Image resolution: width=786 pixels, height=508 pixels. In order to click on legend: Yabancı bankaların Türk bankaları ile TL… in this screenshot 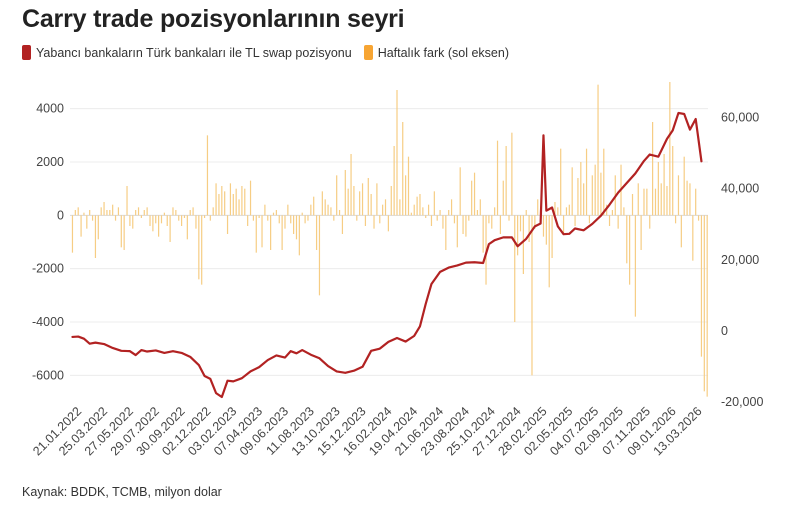, I will do `click(271, 52)`.